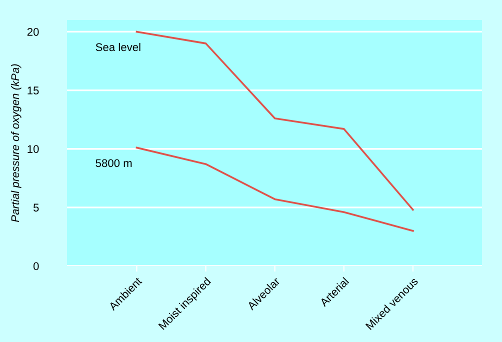  Describe the element at coordinates (36, 266) in the screenshot. I see `y-tick-label: 0` at that location.